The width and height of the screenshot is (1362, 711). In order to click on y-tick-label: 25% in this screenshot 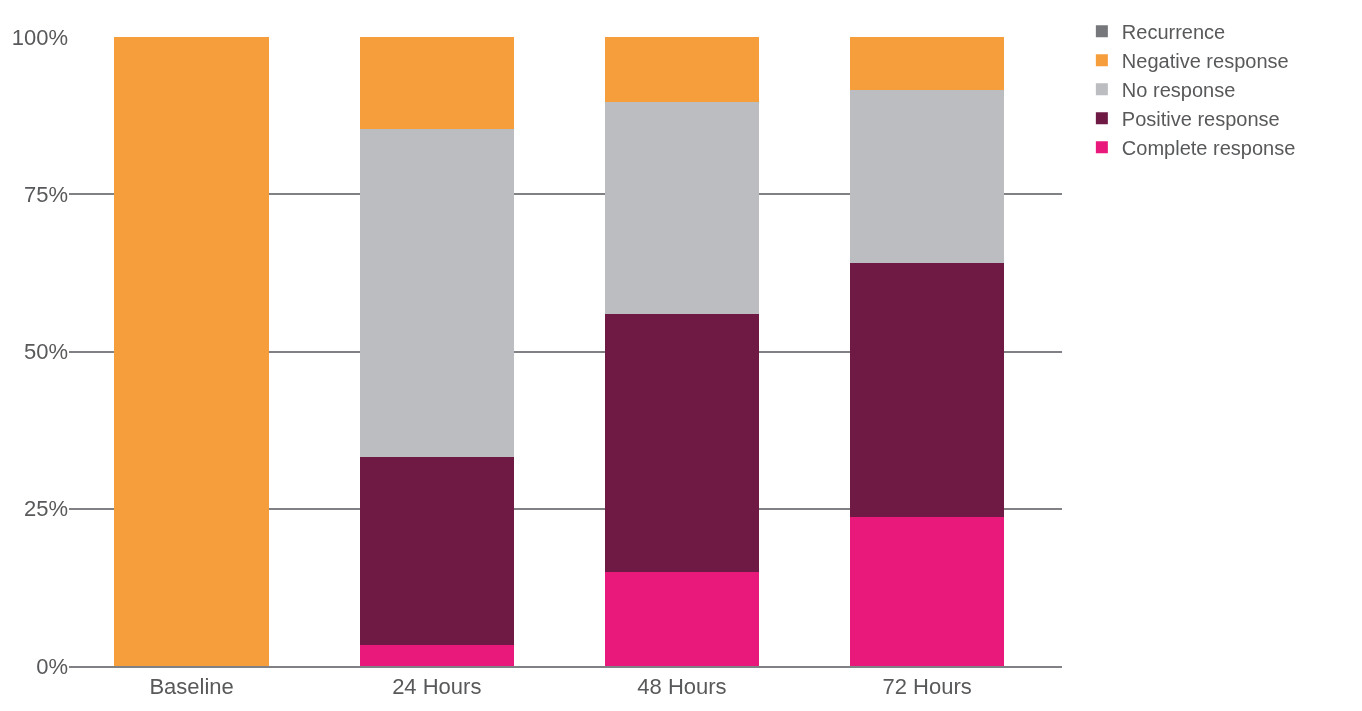, I will do `click(45, 509)`.